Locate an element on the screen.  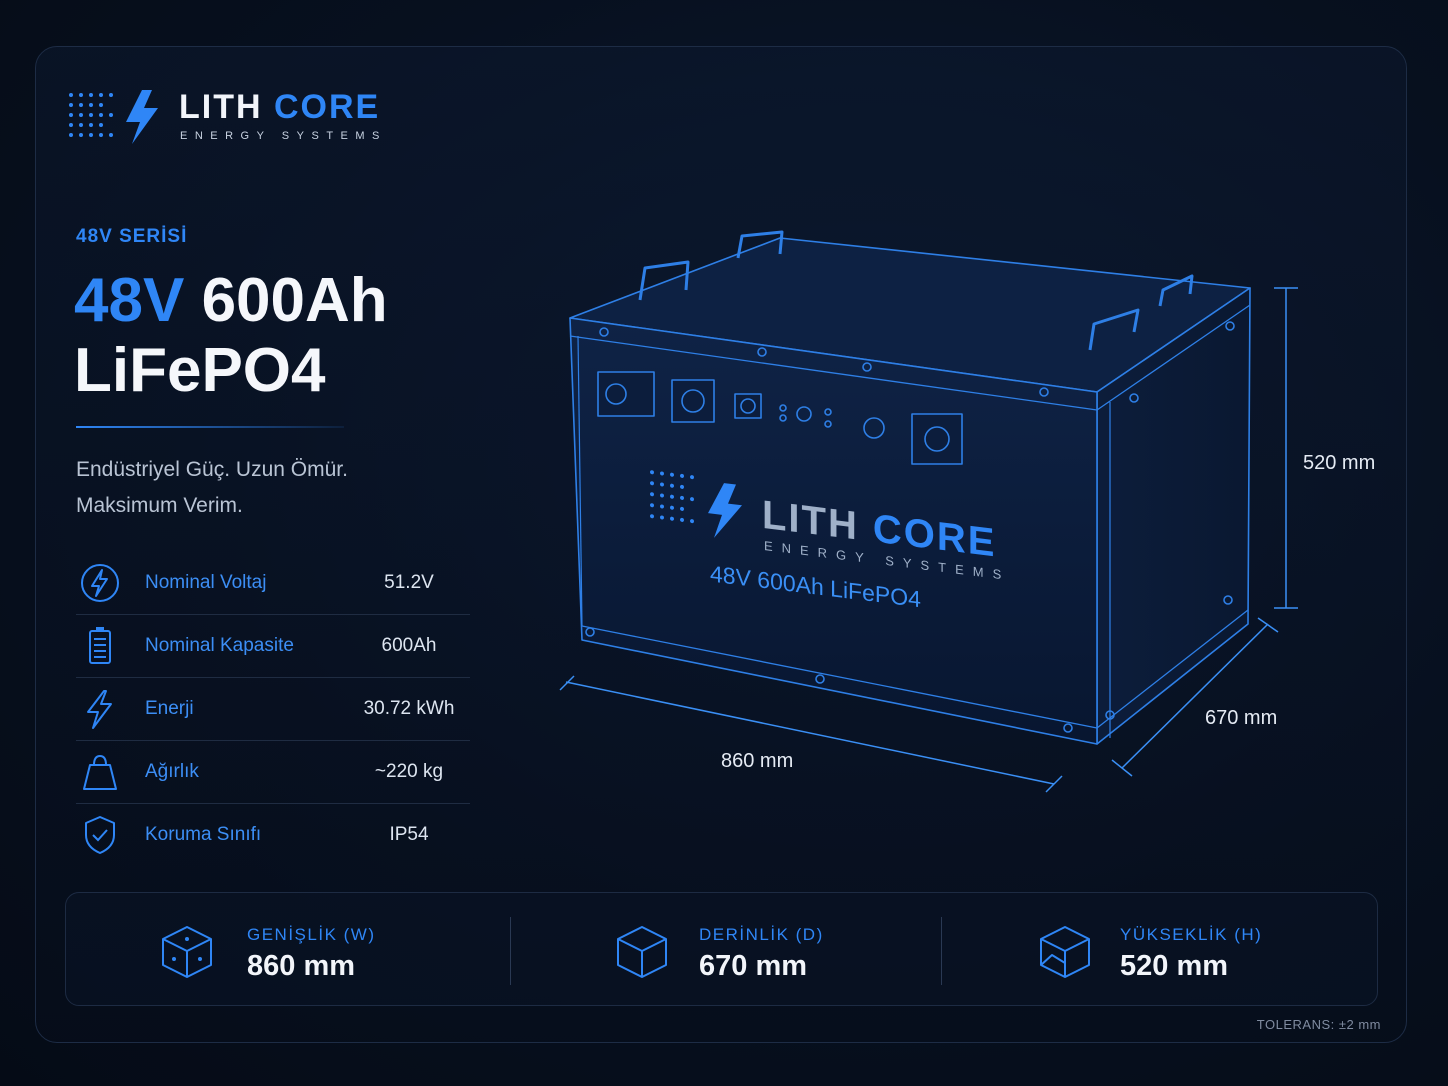
battery-front-face is located at coordinates (833, 531).